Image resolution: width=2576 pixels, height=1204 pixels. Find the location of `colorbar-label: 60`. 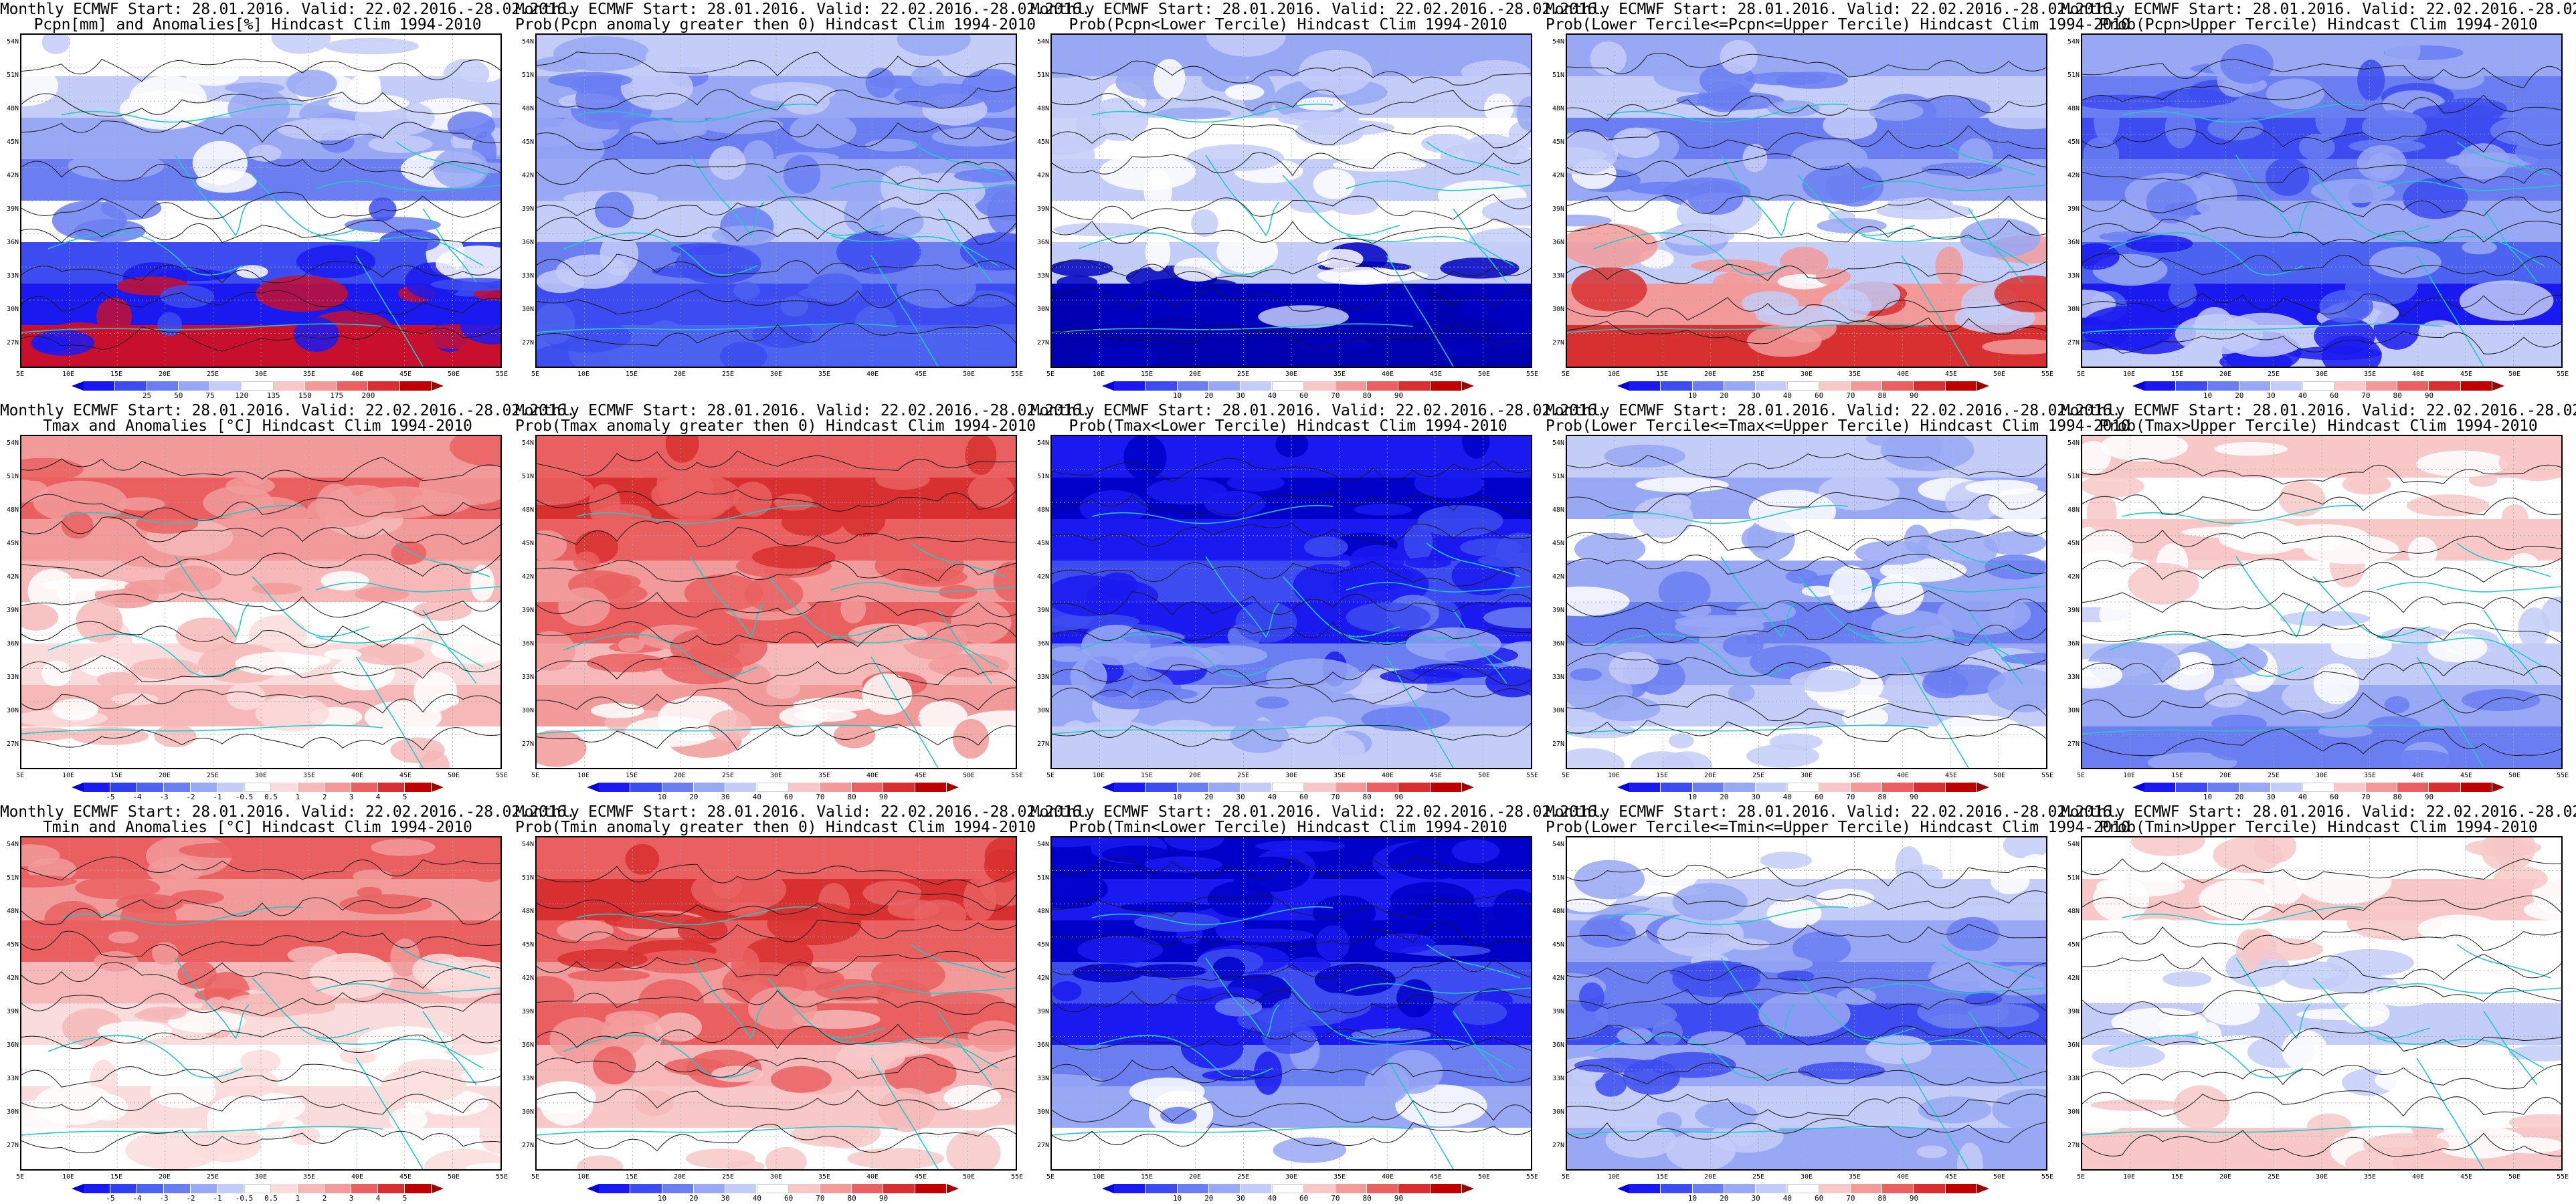

colorbar-label: 60 is located at coordinates (789, 1198).